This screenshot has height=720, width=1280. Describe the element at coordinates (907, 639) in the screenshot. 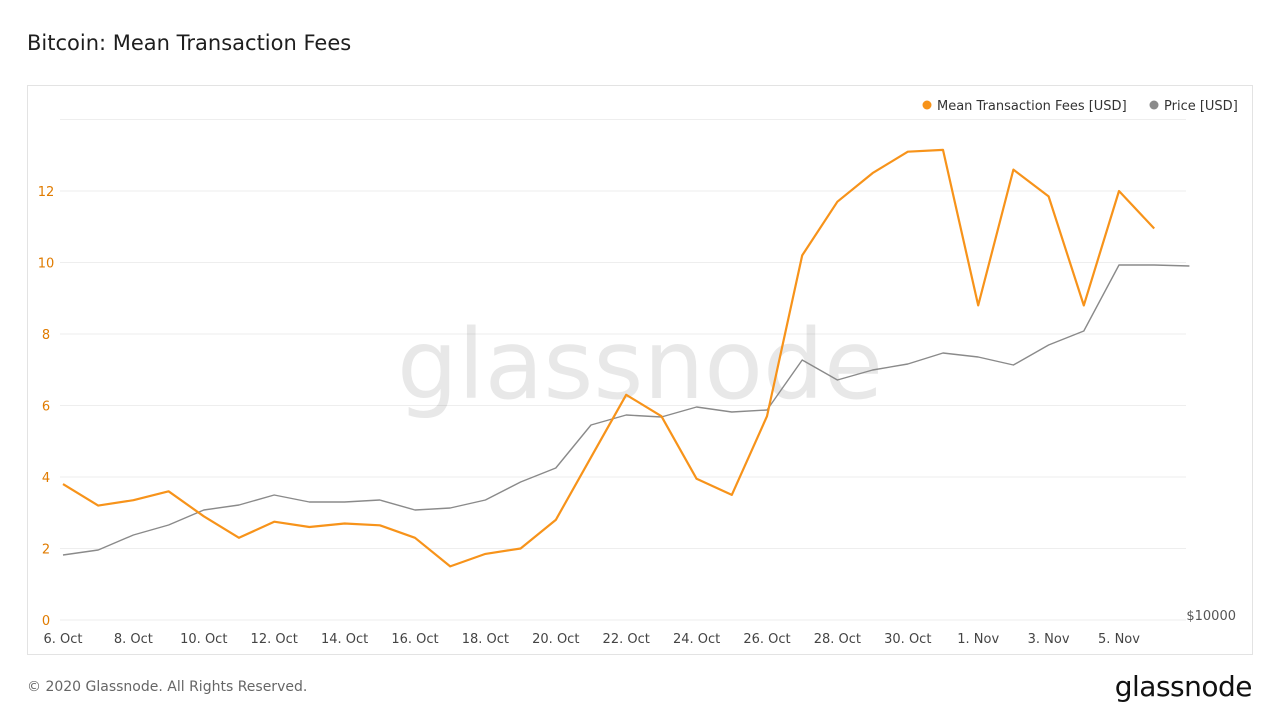

I see `x-tick-label: 30. Oct` at that location.